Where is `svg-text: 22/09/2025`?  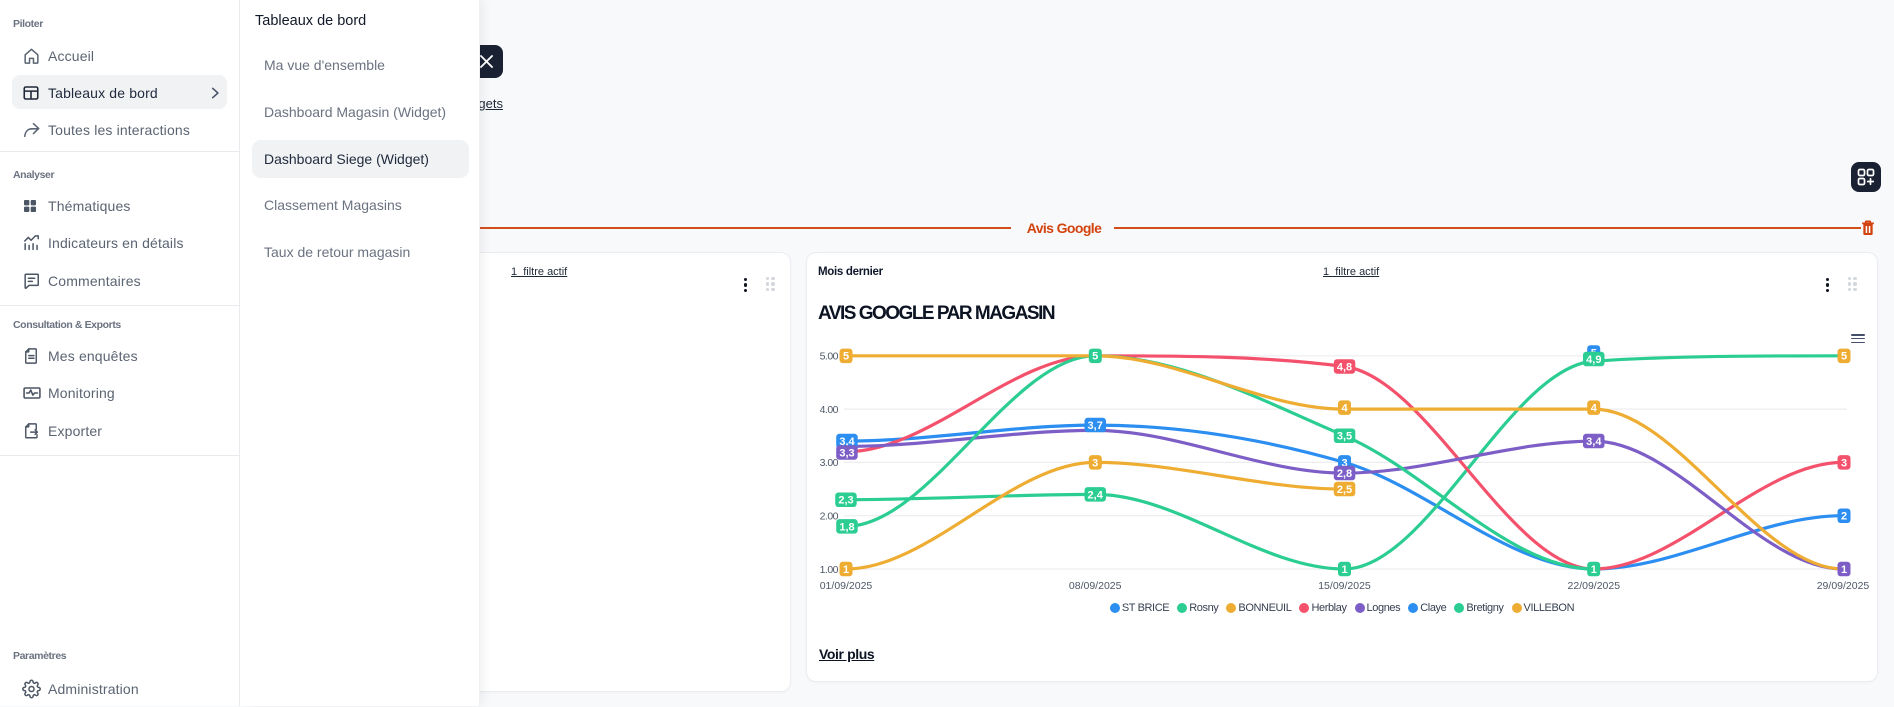
svg-text: 22/09/2025 is located at coordinates (1594, 586).